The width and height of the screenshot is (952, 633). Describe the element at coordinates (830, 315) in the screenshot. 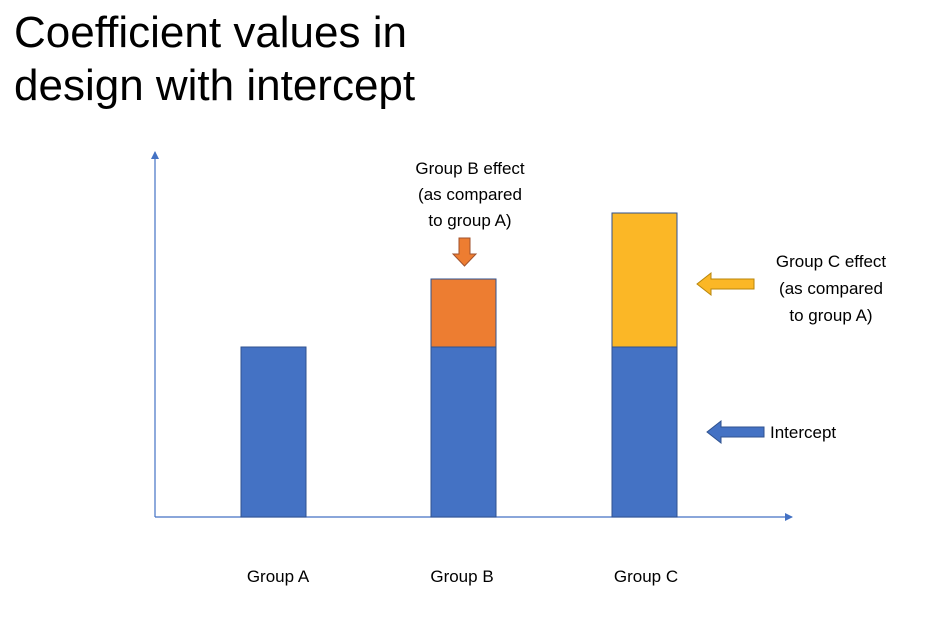

I see `group-c-effect-label-line3: to group A)` at that location.